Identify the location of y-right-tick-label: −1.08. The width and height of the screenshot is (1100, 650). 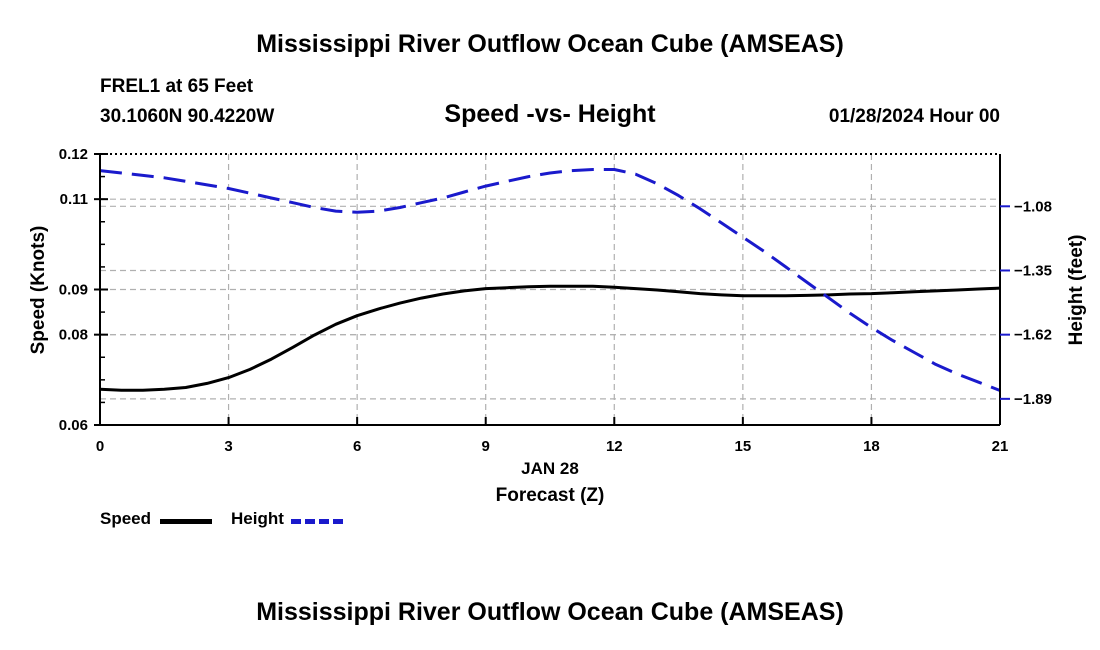
(1033, 206).